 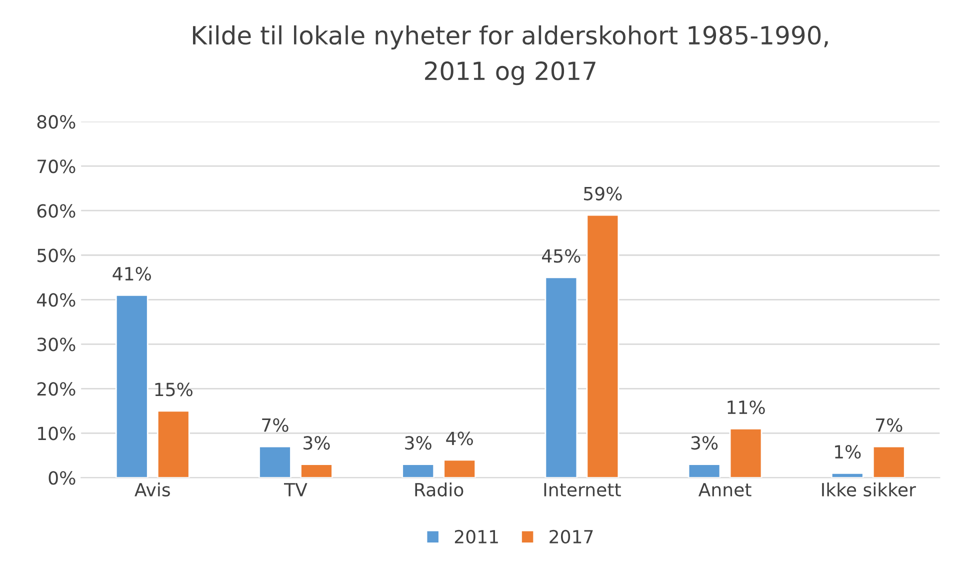 What do you see at coordinates (56, 255) in the screenshot?
I see `y-tick-label: 50%` at bounding box center [56, 255].